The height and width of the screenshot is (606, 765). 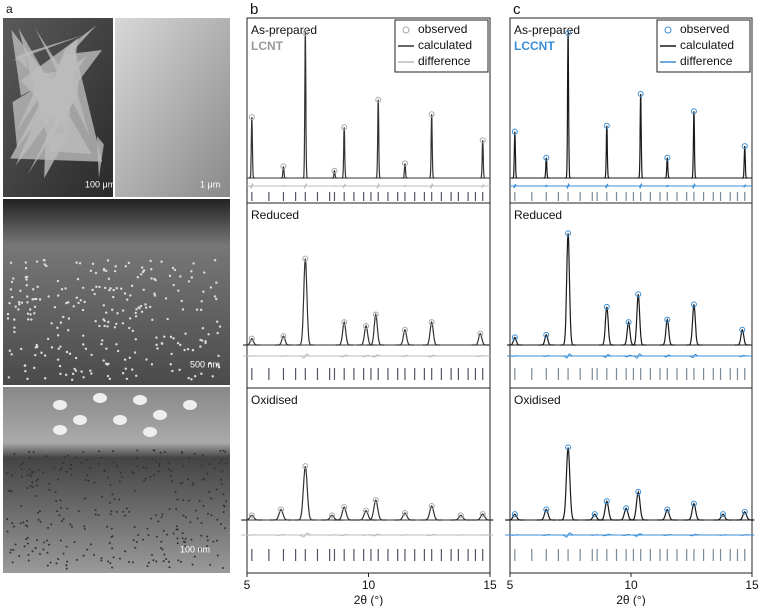 What do you see at coordinates (62, 81) in the screenshot?
I see `grain` at bounding box center [62, 81].